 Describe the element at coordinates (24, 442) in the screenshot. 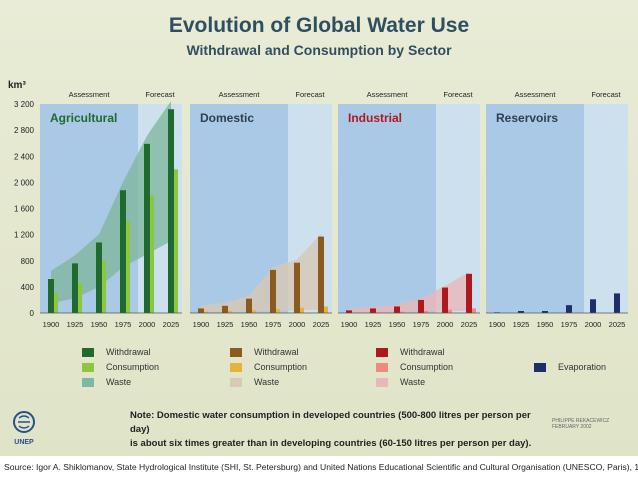

I see `unep-label: UNEP` at that location.